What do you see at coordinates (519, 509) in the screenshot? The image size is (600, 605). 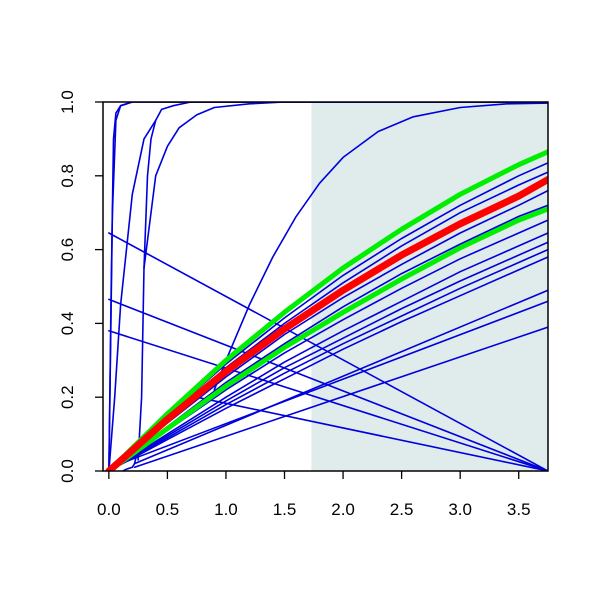 I see `x-tick-label: 3.5` at bounding box center [519, 509].